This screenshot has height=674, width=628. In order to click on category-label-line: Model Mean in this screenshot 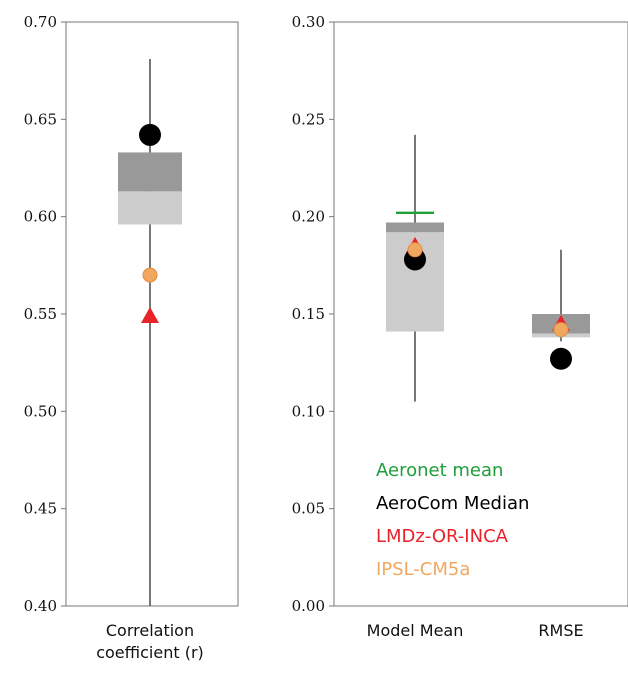, I will do `click(415, 630)`.